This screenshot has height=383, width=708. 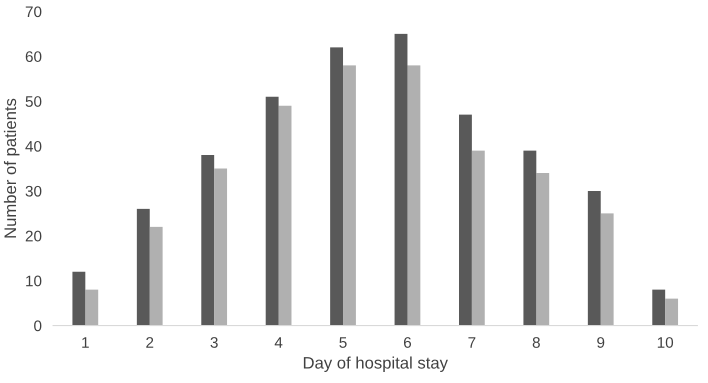 What do you see at coordinates (376, 364) in the screenshot?
I see `x-axis-title: Day of hospital stay` at bounding box center [376, 364].